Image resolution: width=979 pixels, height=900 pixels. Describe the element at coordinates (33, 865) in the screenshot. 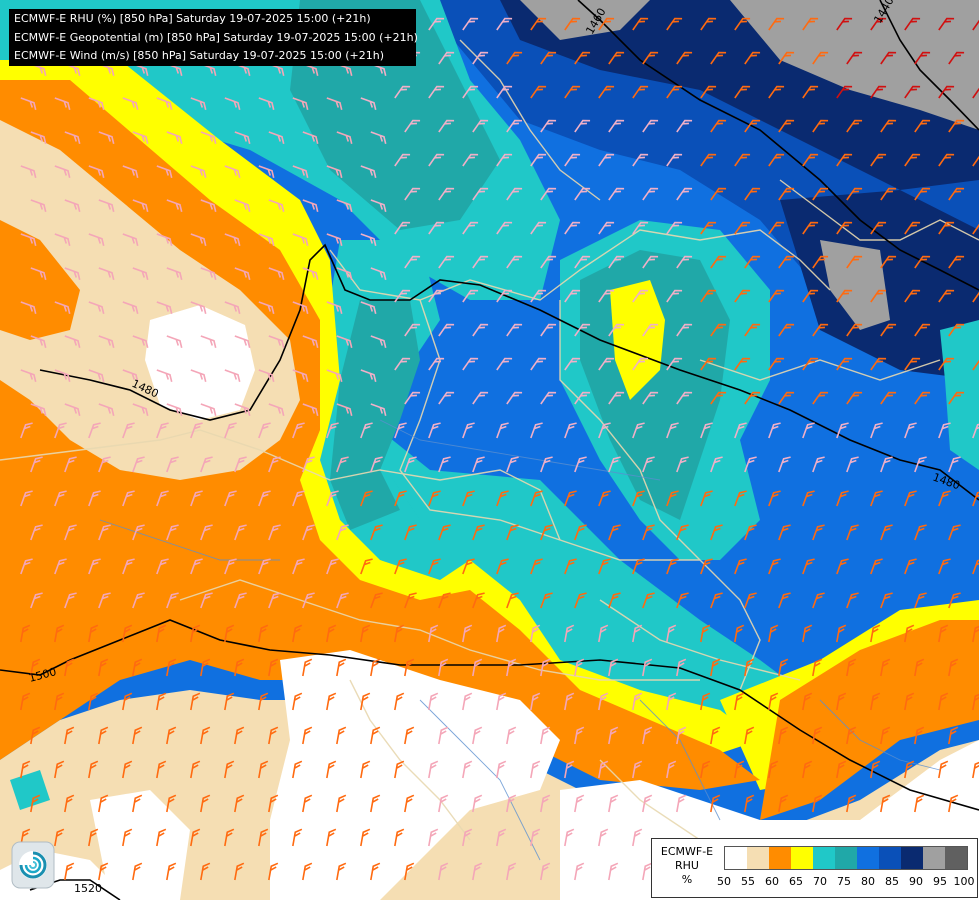

I see `ecmwf-spiral-logo-icon` at that location.